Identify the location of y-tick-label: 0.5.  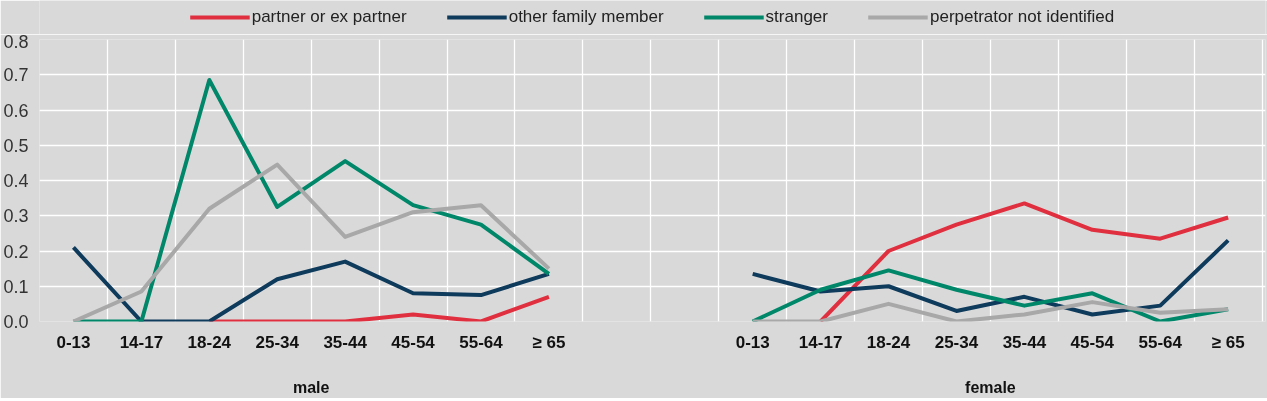
(16, 145).